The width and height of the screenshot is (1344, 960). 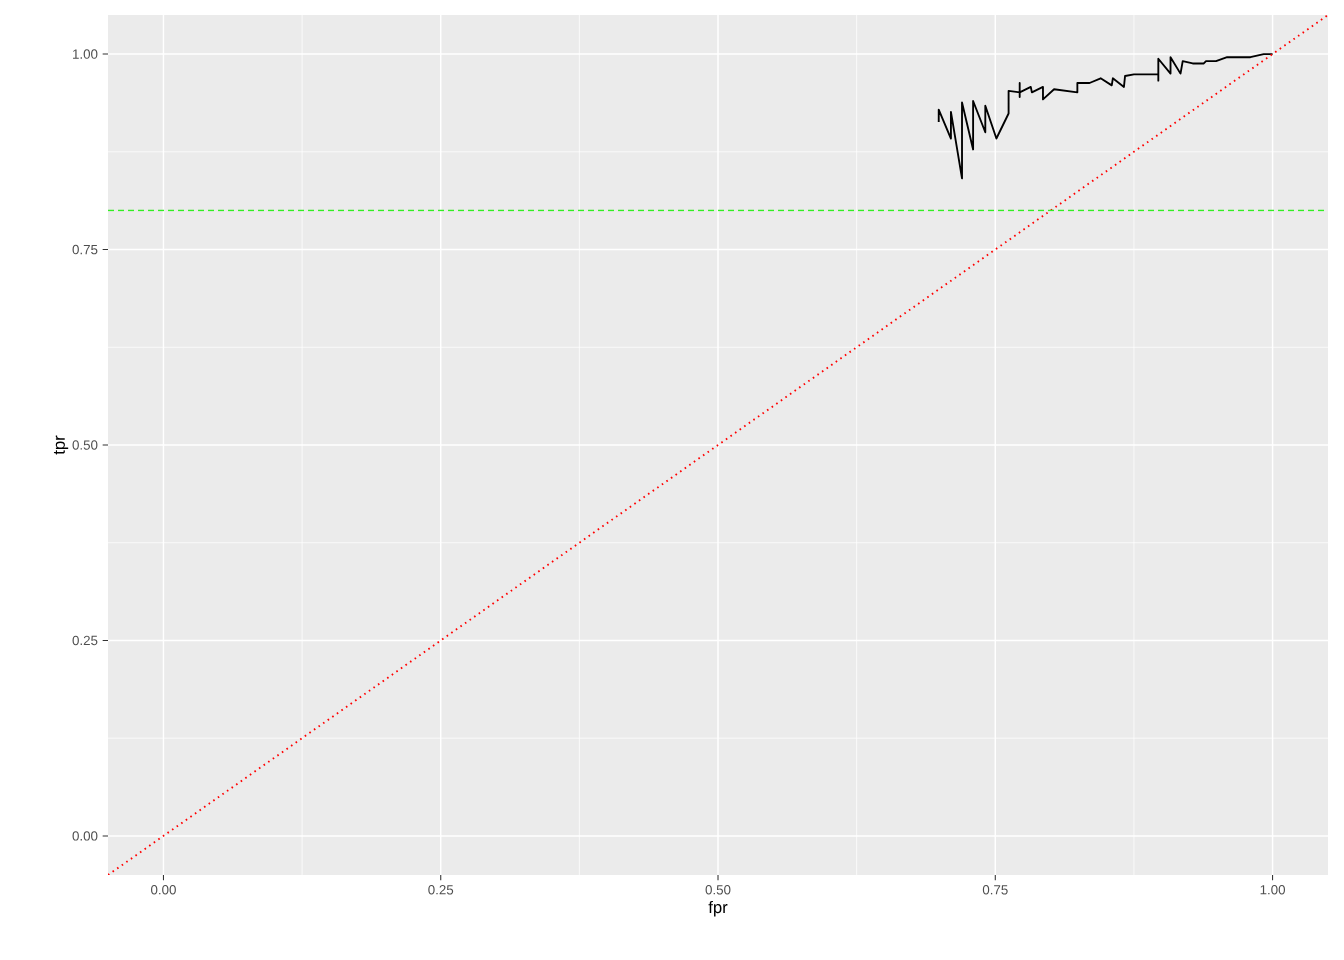 I want to click on x-tick-label: 1.00, so click(x=1273, y=890).